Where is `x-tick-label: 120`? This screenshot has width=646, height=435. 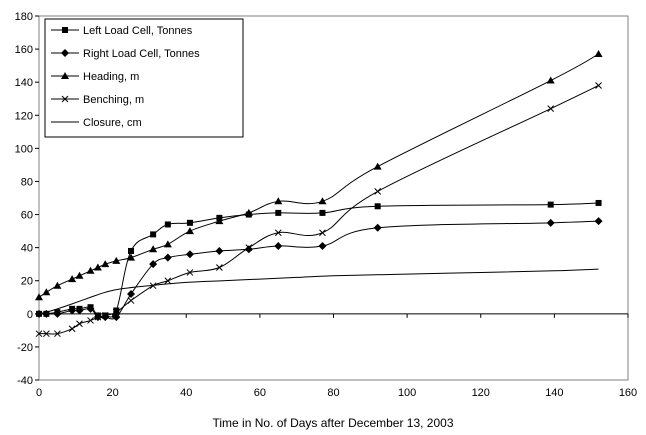
x-tick-label: 120 is located at coordinates (481, 393).